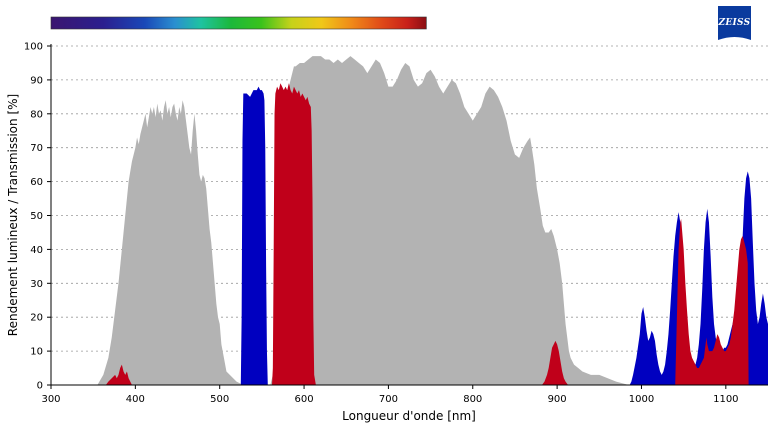 The image size is (783, 426). I want to click on x-axis-title: Longueur d'onde [nm], so click(409, 416).